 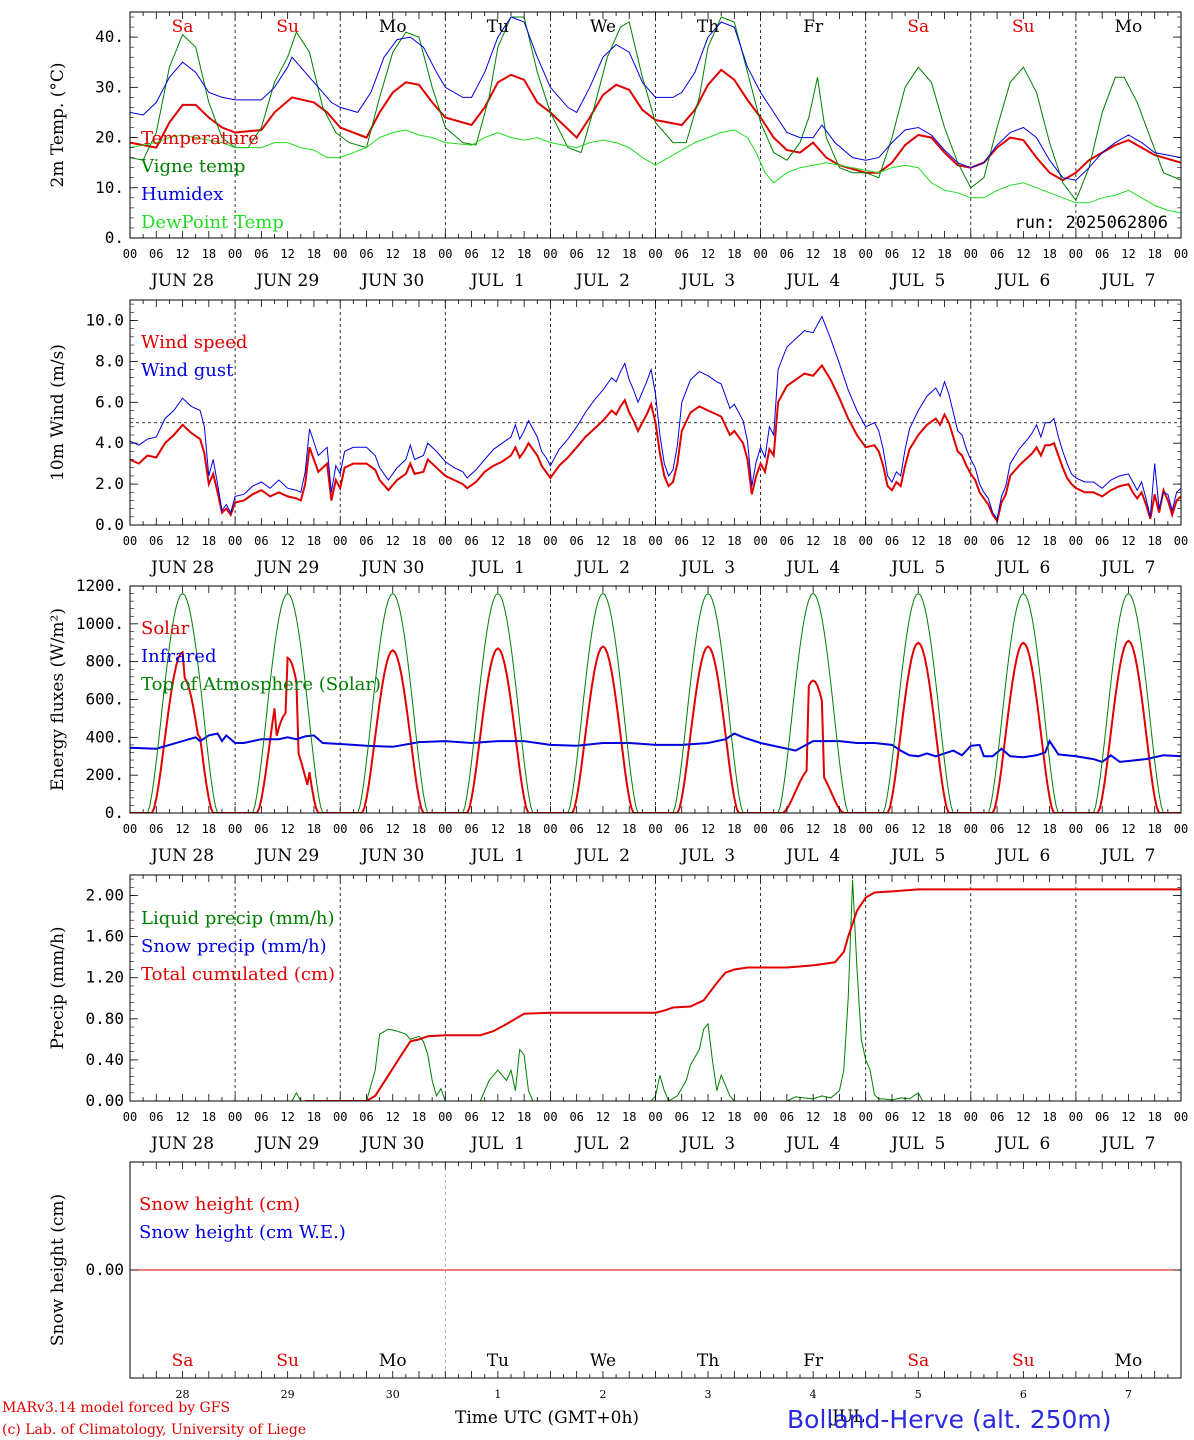 I want to click on y-tick-label: 0., so click(x=114, y=237).